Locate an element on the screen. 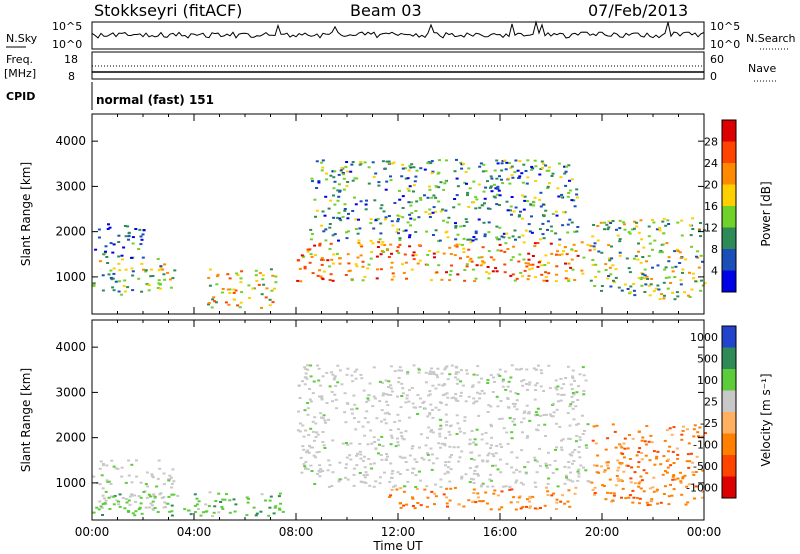 This screenshot has height=554, width=800. nsky-tick-top: 10^5 is located at coordinates (67, 26).